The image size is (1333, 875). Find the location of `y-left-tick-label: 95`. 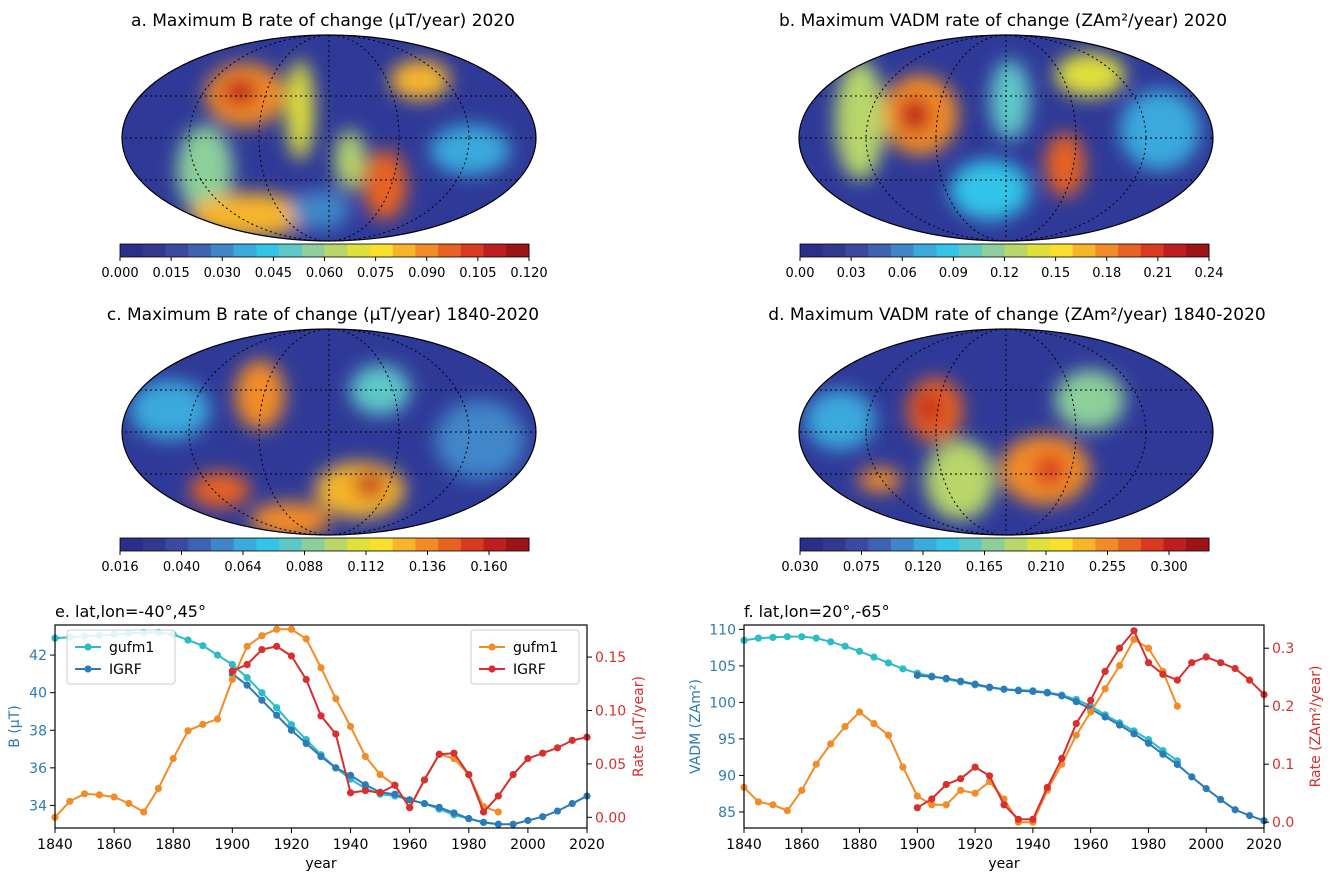

y-left-tick-label: 95 is located at coordinates (727, 740).